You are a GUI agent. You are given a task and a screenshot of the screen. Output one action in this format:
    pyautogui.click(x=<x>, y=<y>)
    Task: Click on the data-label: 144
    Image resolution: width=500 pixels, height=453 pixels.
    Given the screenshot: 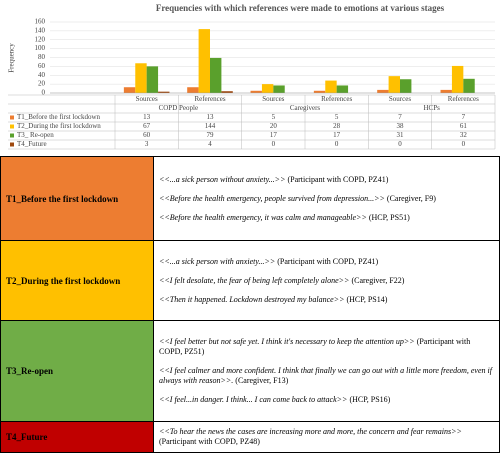 What is the action you would take?
    pyautogui.click(x=210, y=126)
    